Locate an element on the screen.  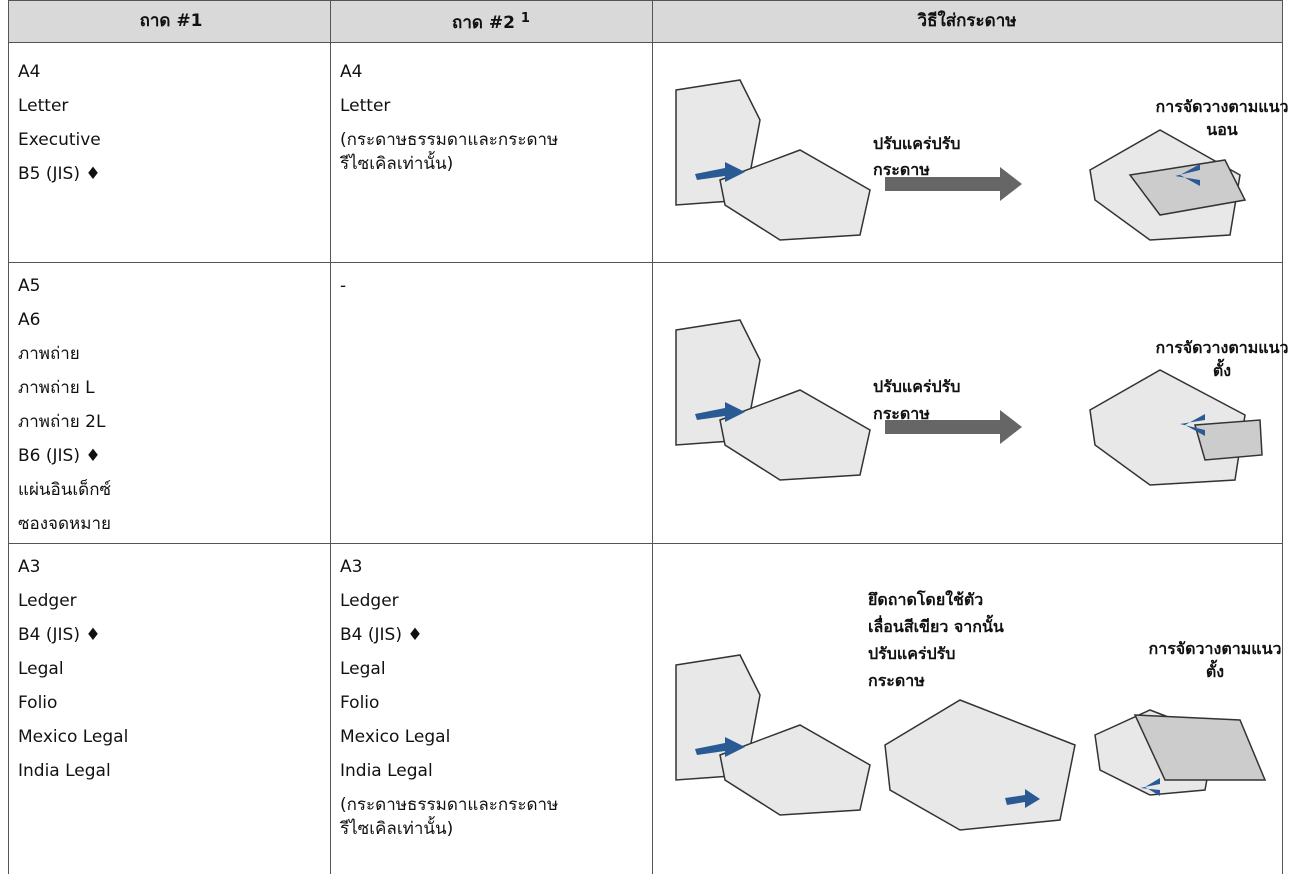
tray1-item: A6 is located at coordinates (29, 320).